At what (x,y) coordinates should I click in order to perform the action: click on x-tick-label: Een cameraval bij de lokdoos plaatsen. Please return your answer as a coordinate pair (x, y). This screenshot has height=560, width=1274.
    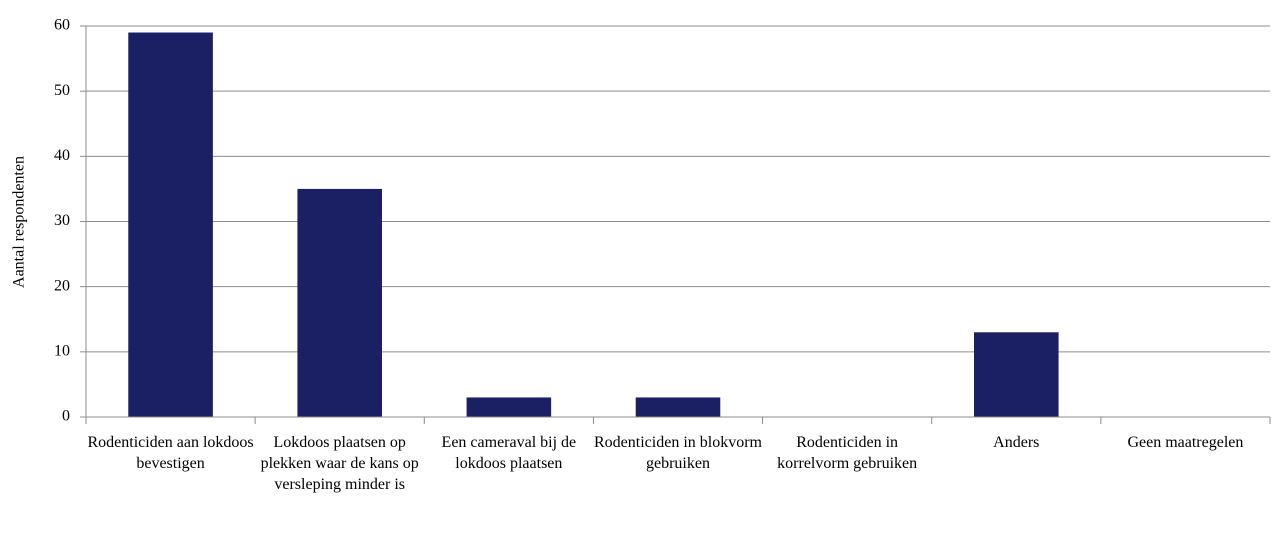
    Looking at the image, I should click on (509, 453).